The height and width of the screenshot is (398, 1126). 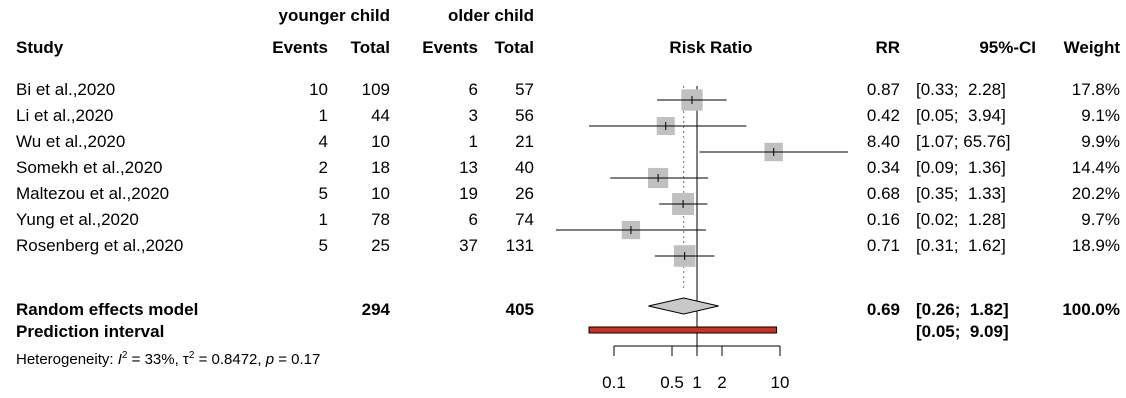 I want to click on group1-header: younger child, so click(x=334, y=15).